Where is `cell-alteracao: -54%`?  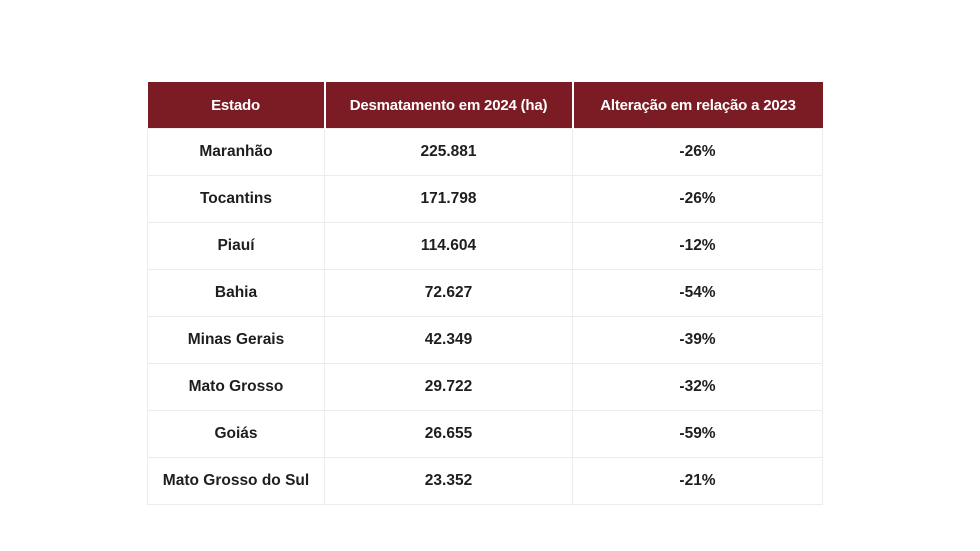
cell-alteracao: -54% is located at coordinates (697, 293).